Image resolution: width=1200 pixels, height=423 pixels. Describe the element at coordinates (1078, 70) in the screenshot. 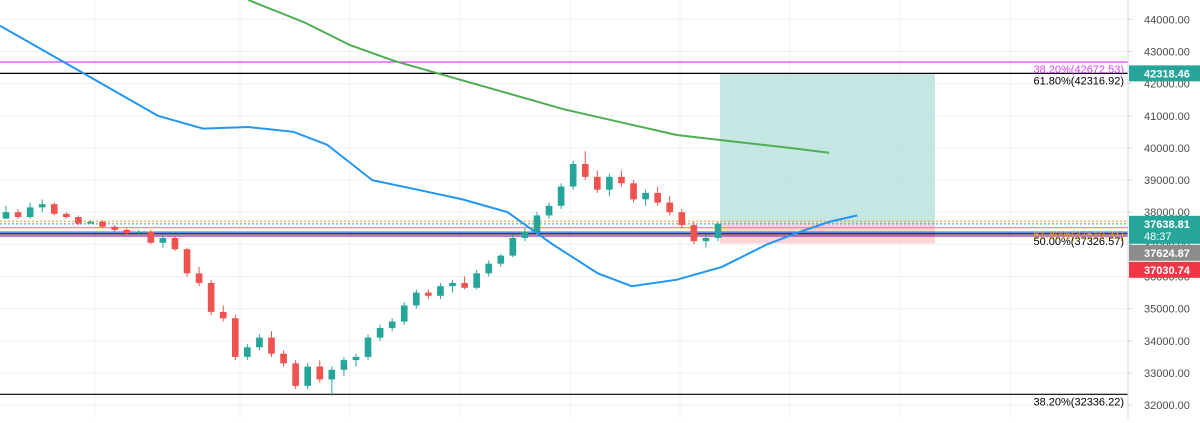

I see `fib-level-label: 38.20%(42672.53)` at that location.